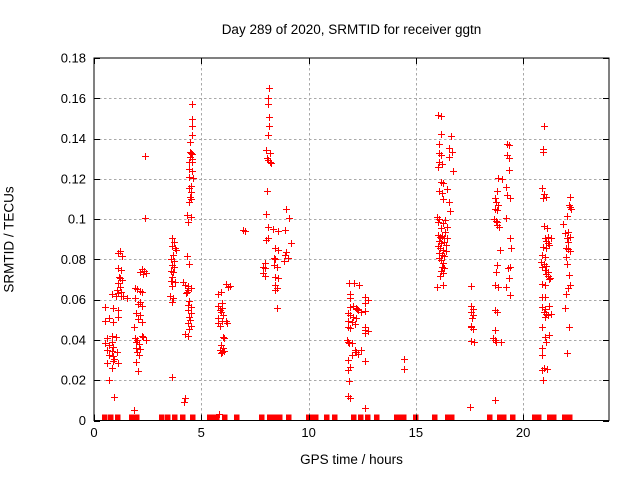 The image size is (640, 480). I want to click on y-tick-label: 0.06, so click(73, 299).